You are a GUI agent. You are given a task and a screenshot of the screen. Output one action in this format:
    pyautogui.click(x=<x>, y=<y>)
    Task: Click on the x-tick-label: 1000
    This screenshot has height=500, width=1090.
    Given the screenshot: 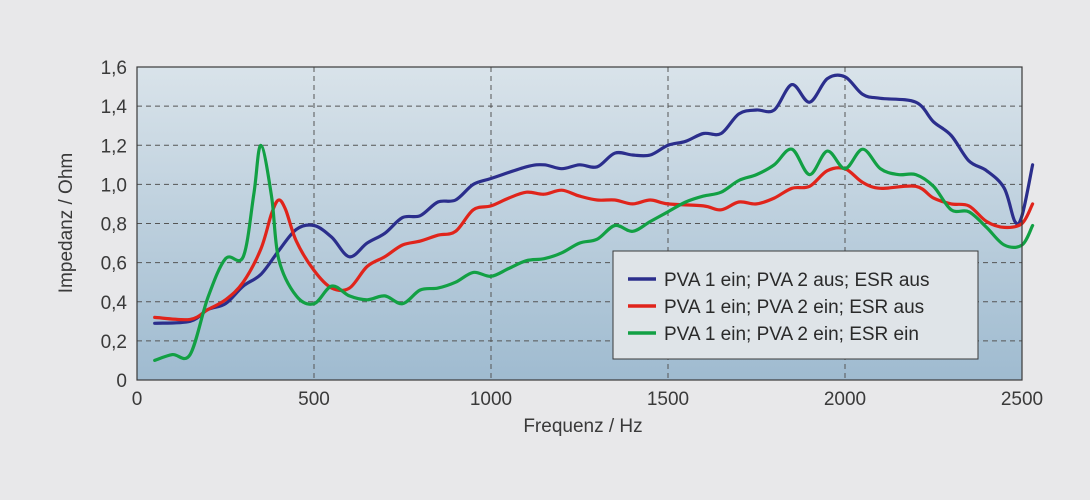 What is the action you would take?
    pyautogui.click(x=491, y=399)
    